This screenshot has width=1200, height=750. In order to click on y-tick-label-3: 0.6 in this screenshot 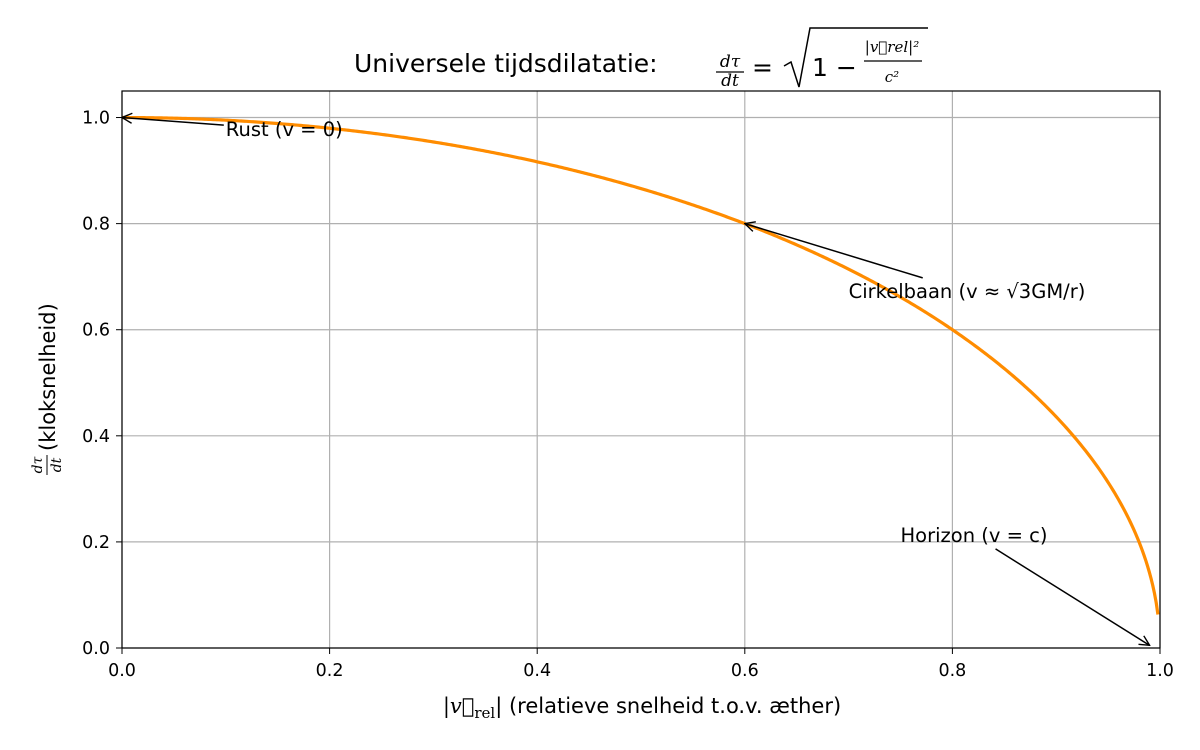, I will do `click(96, 331)`.